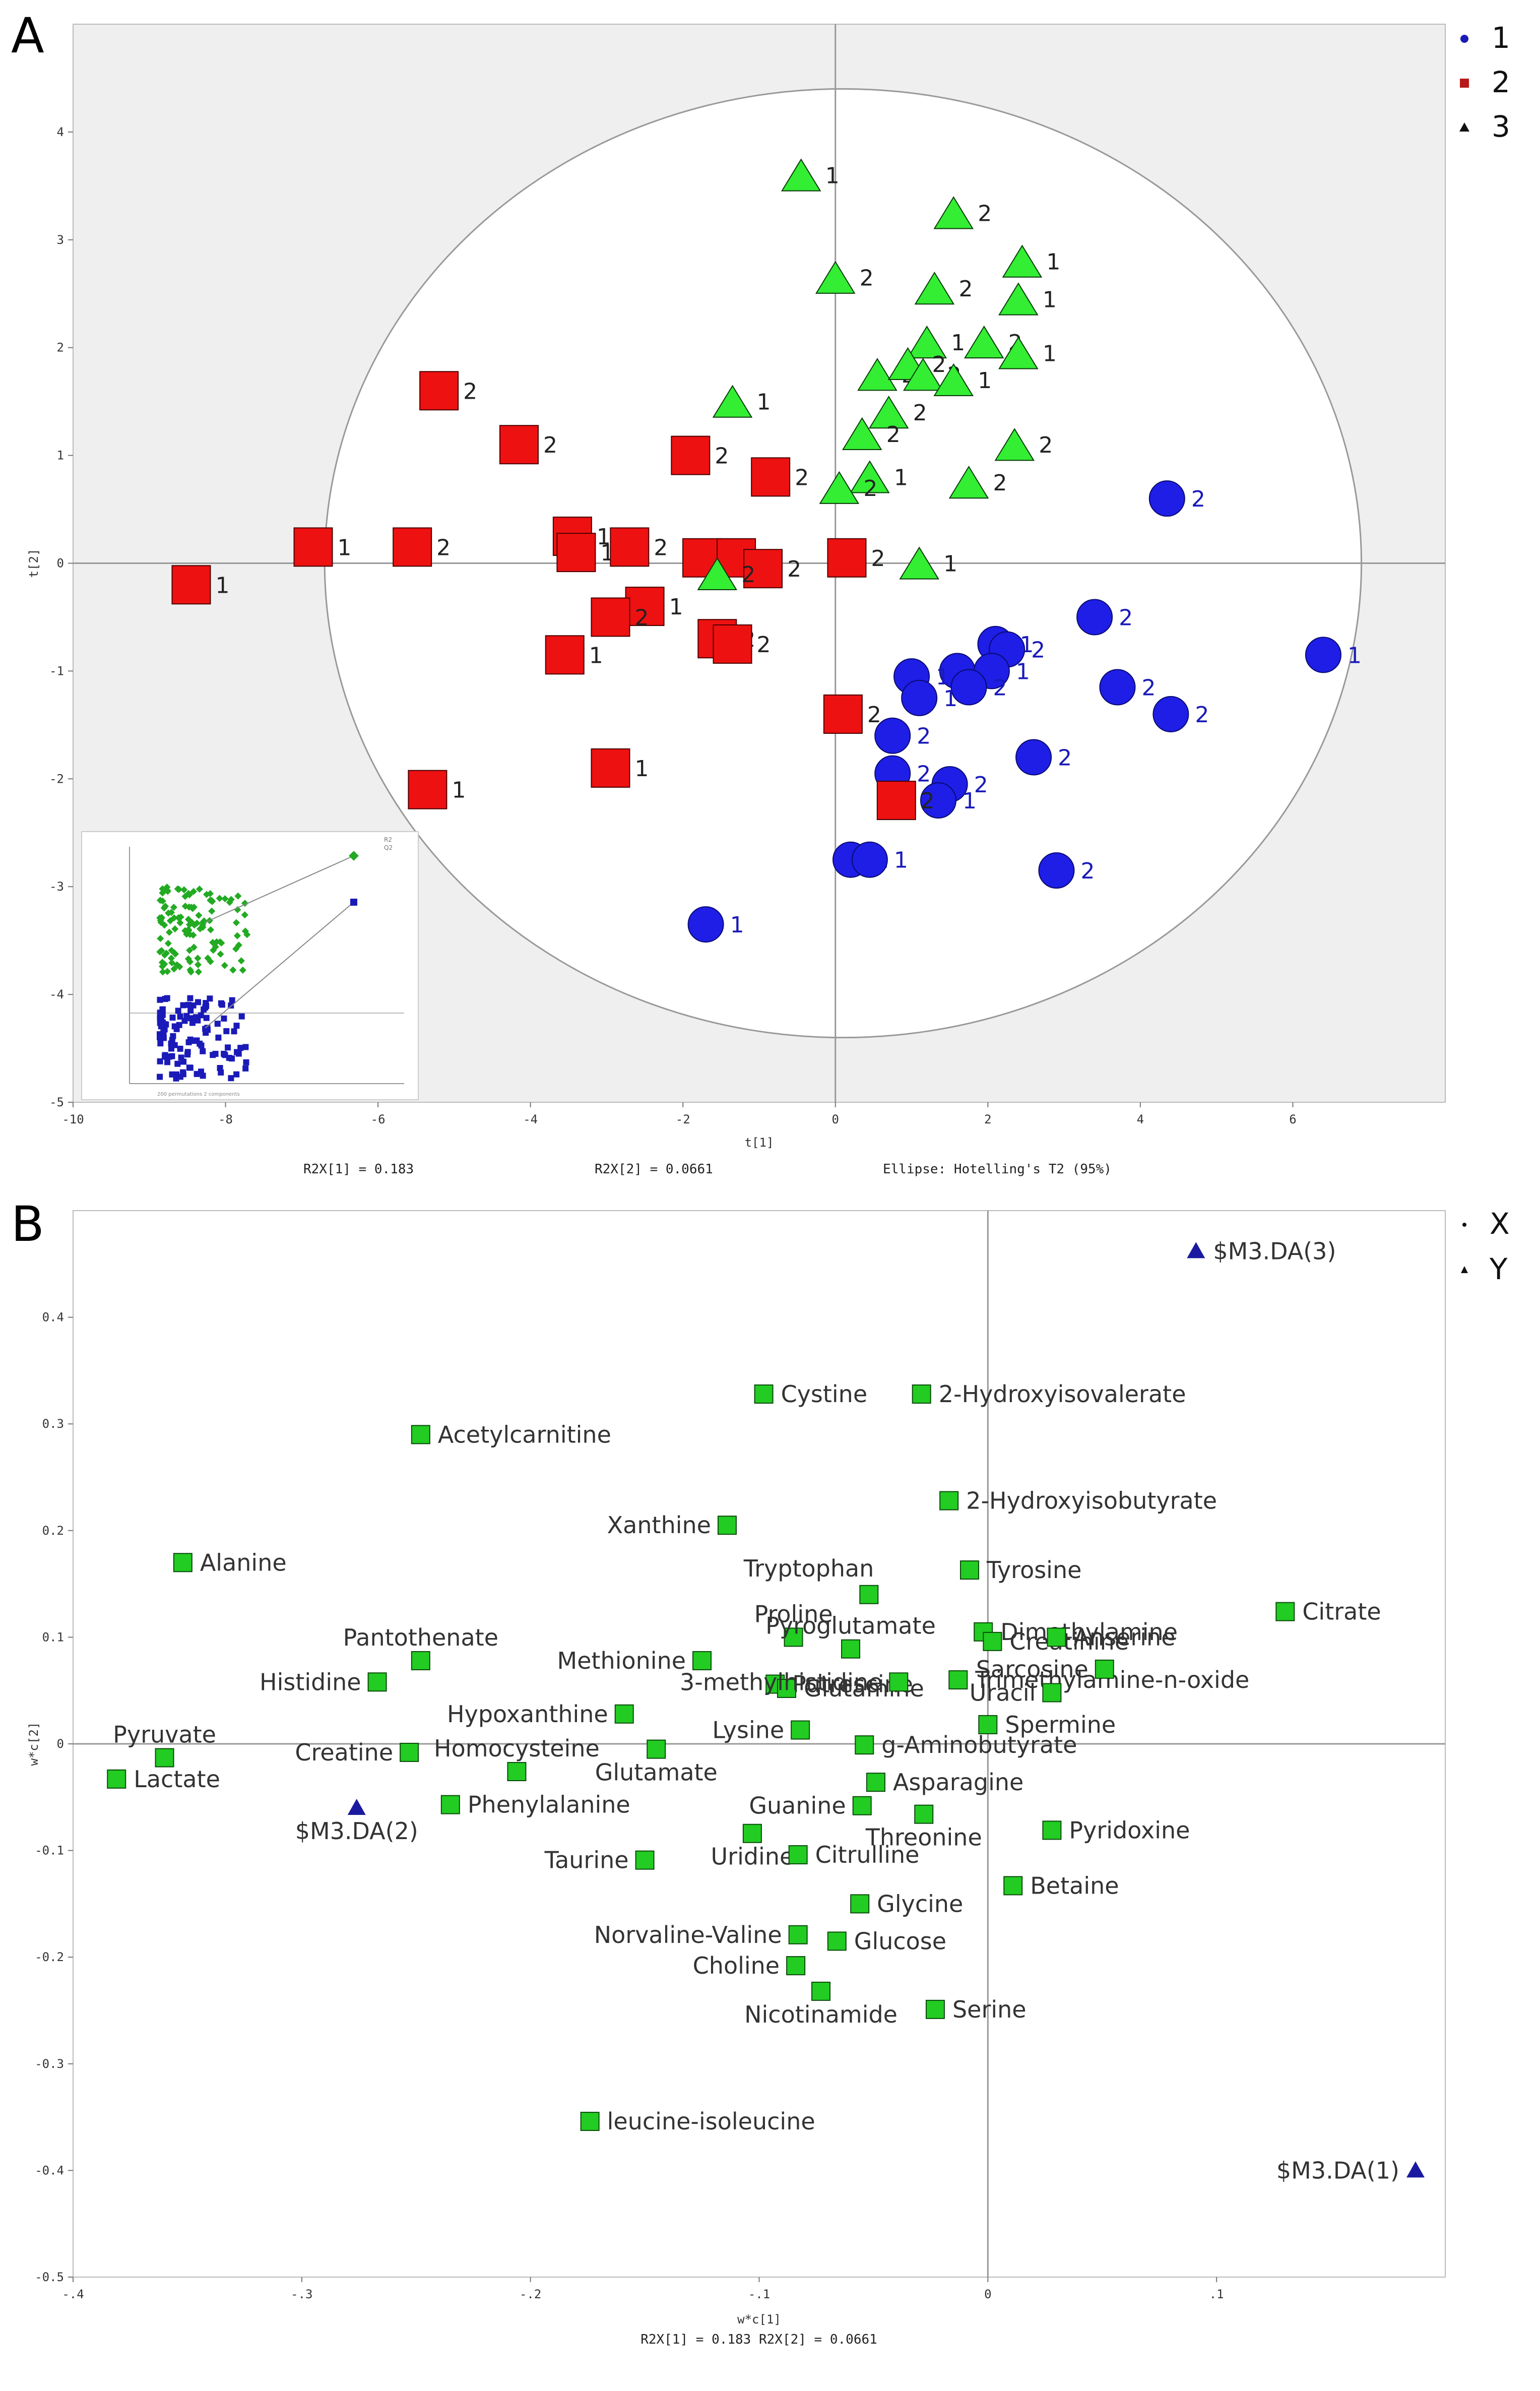 Image resolution: width=1540 pixels, height=2391 pixels. I want to click on variable-label: Threonine, so click(924, 1837).